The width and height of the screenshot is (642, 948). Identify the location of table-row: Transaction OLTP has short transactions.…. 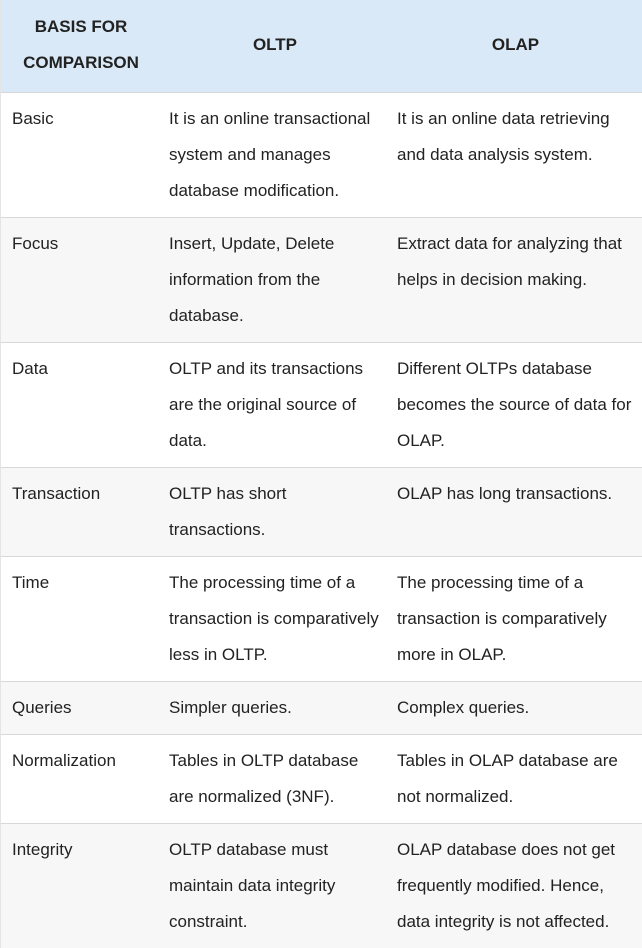
(321, 512).